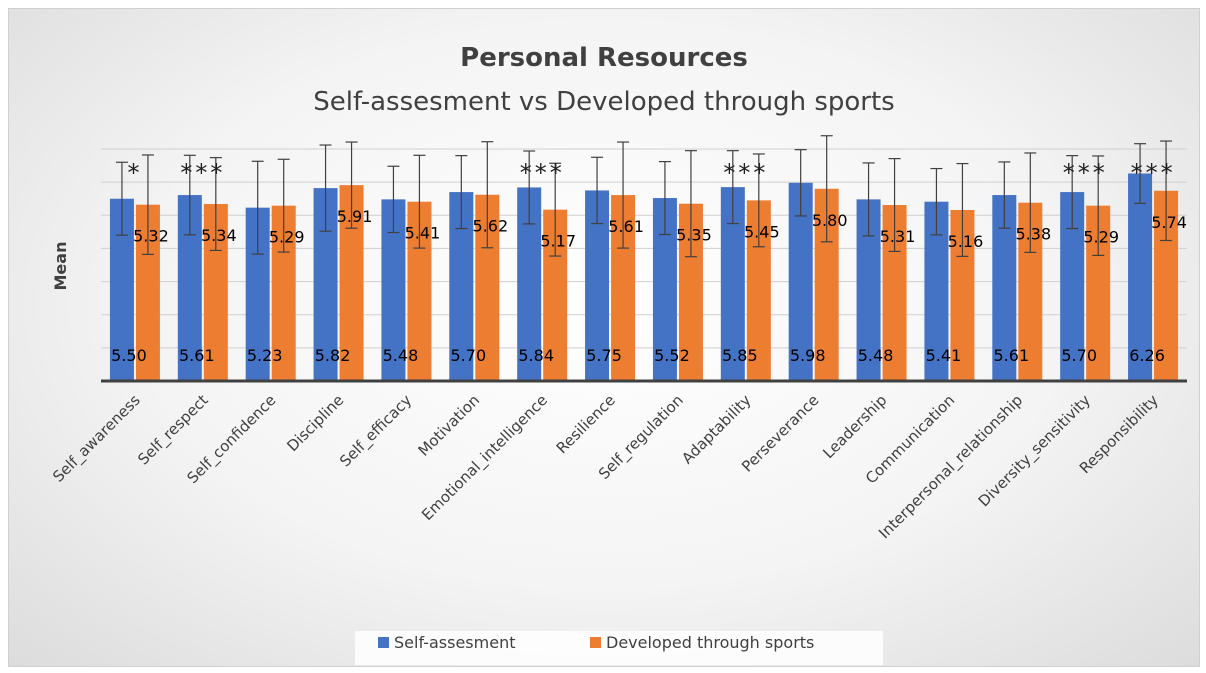 The height and width of the screenshot is (673, 1206). I want to click on error-bar-self-assesment-self-efficacy, so click(393, 199).